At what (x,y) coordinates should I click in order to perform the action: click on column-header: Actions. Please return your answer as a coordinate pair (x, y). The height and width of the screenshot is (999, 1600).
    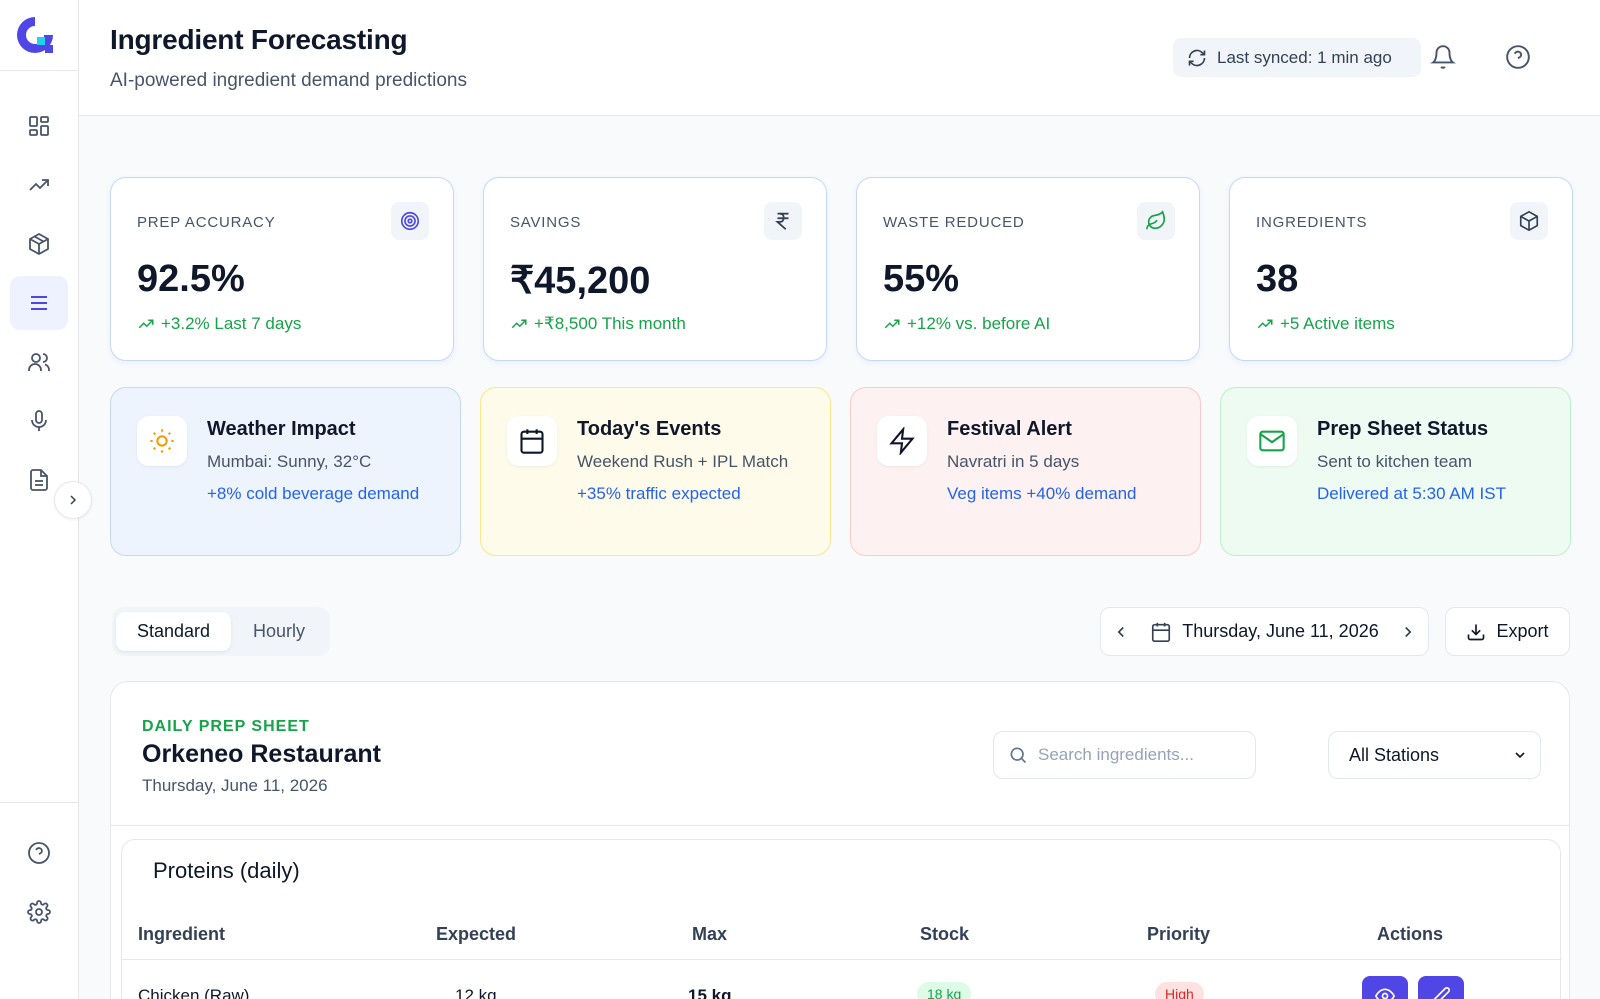
    Looking at the image, I should click on (1410, 934).